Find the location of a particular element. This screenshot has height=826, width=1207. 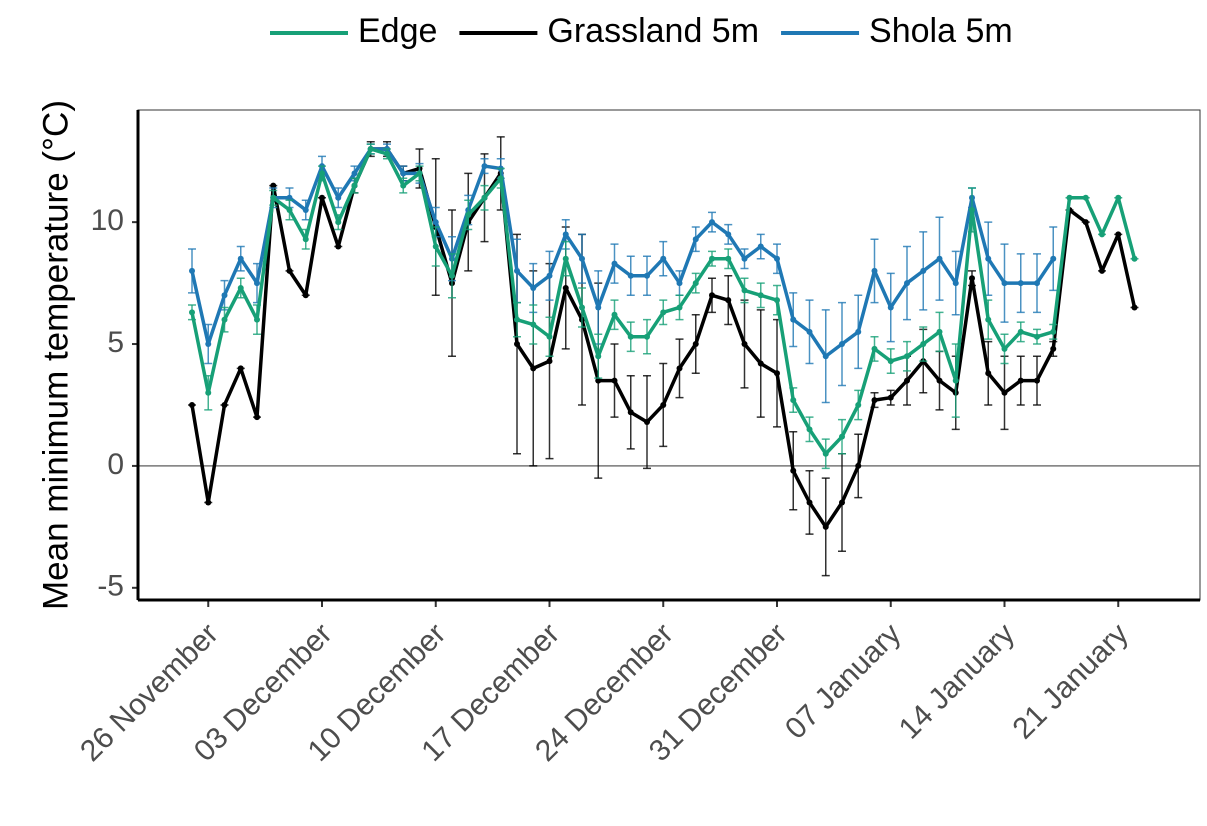

legend-label: Edge is located at coordinates (397, 31).